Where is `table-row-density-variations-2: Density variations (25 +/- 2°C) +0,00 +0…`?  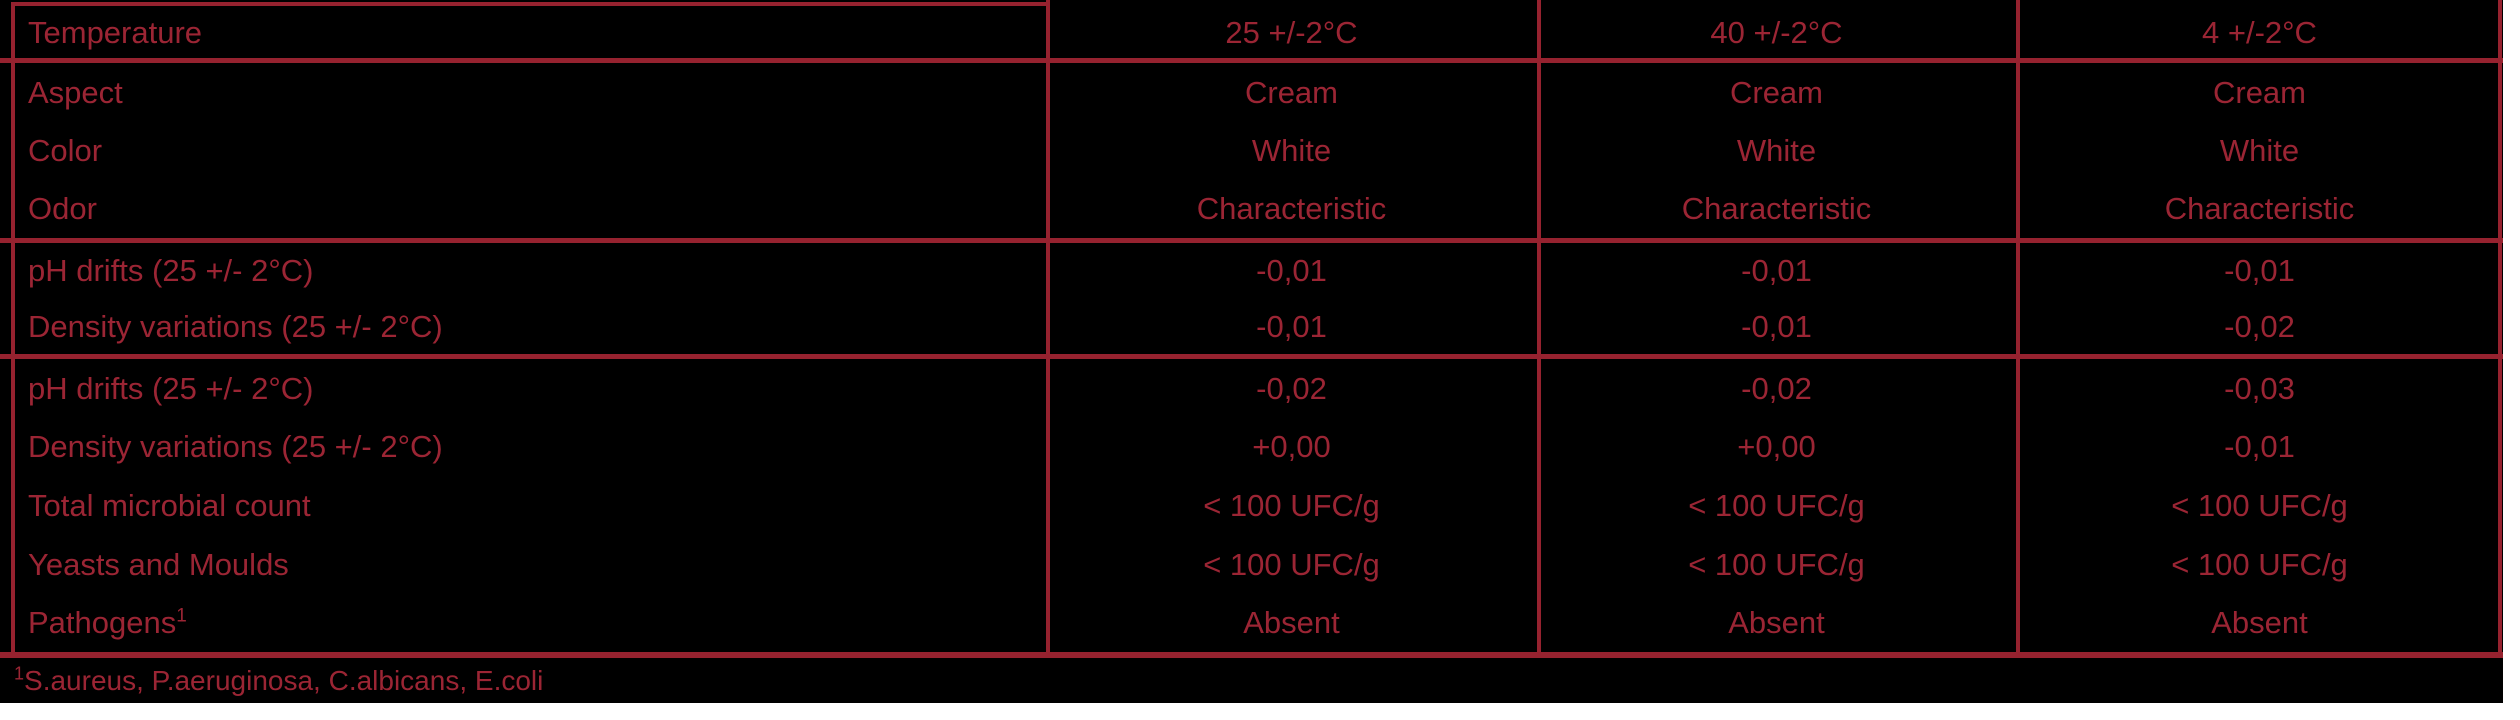
table-row-density-variations-2: Density variations (25 +/- 2°C) +0,00 +0… is located at coordinates (1251, 447).